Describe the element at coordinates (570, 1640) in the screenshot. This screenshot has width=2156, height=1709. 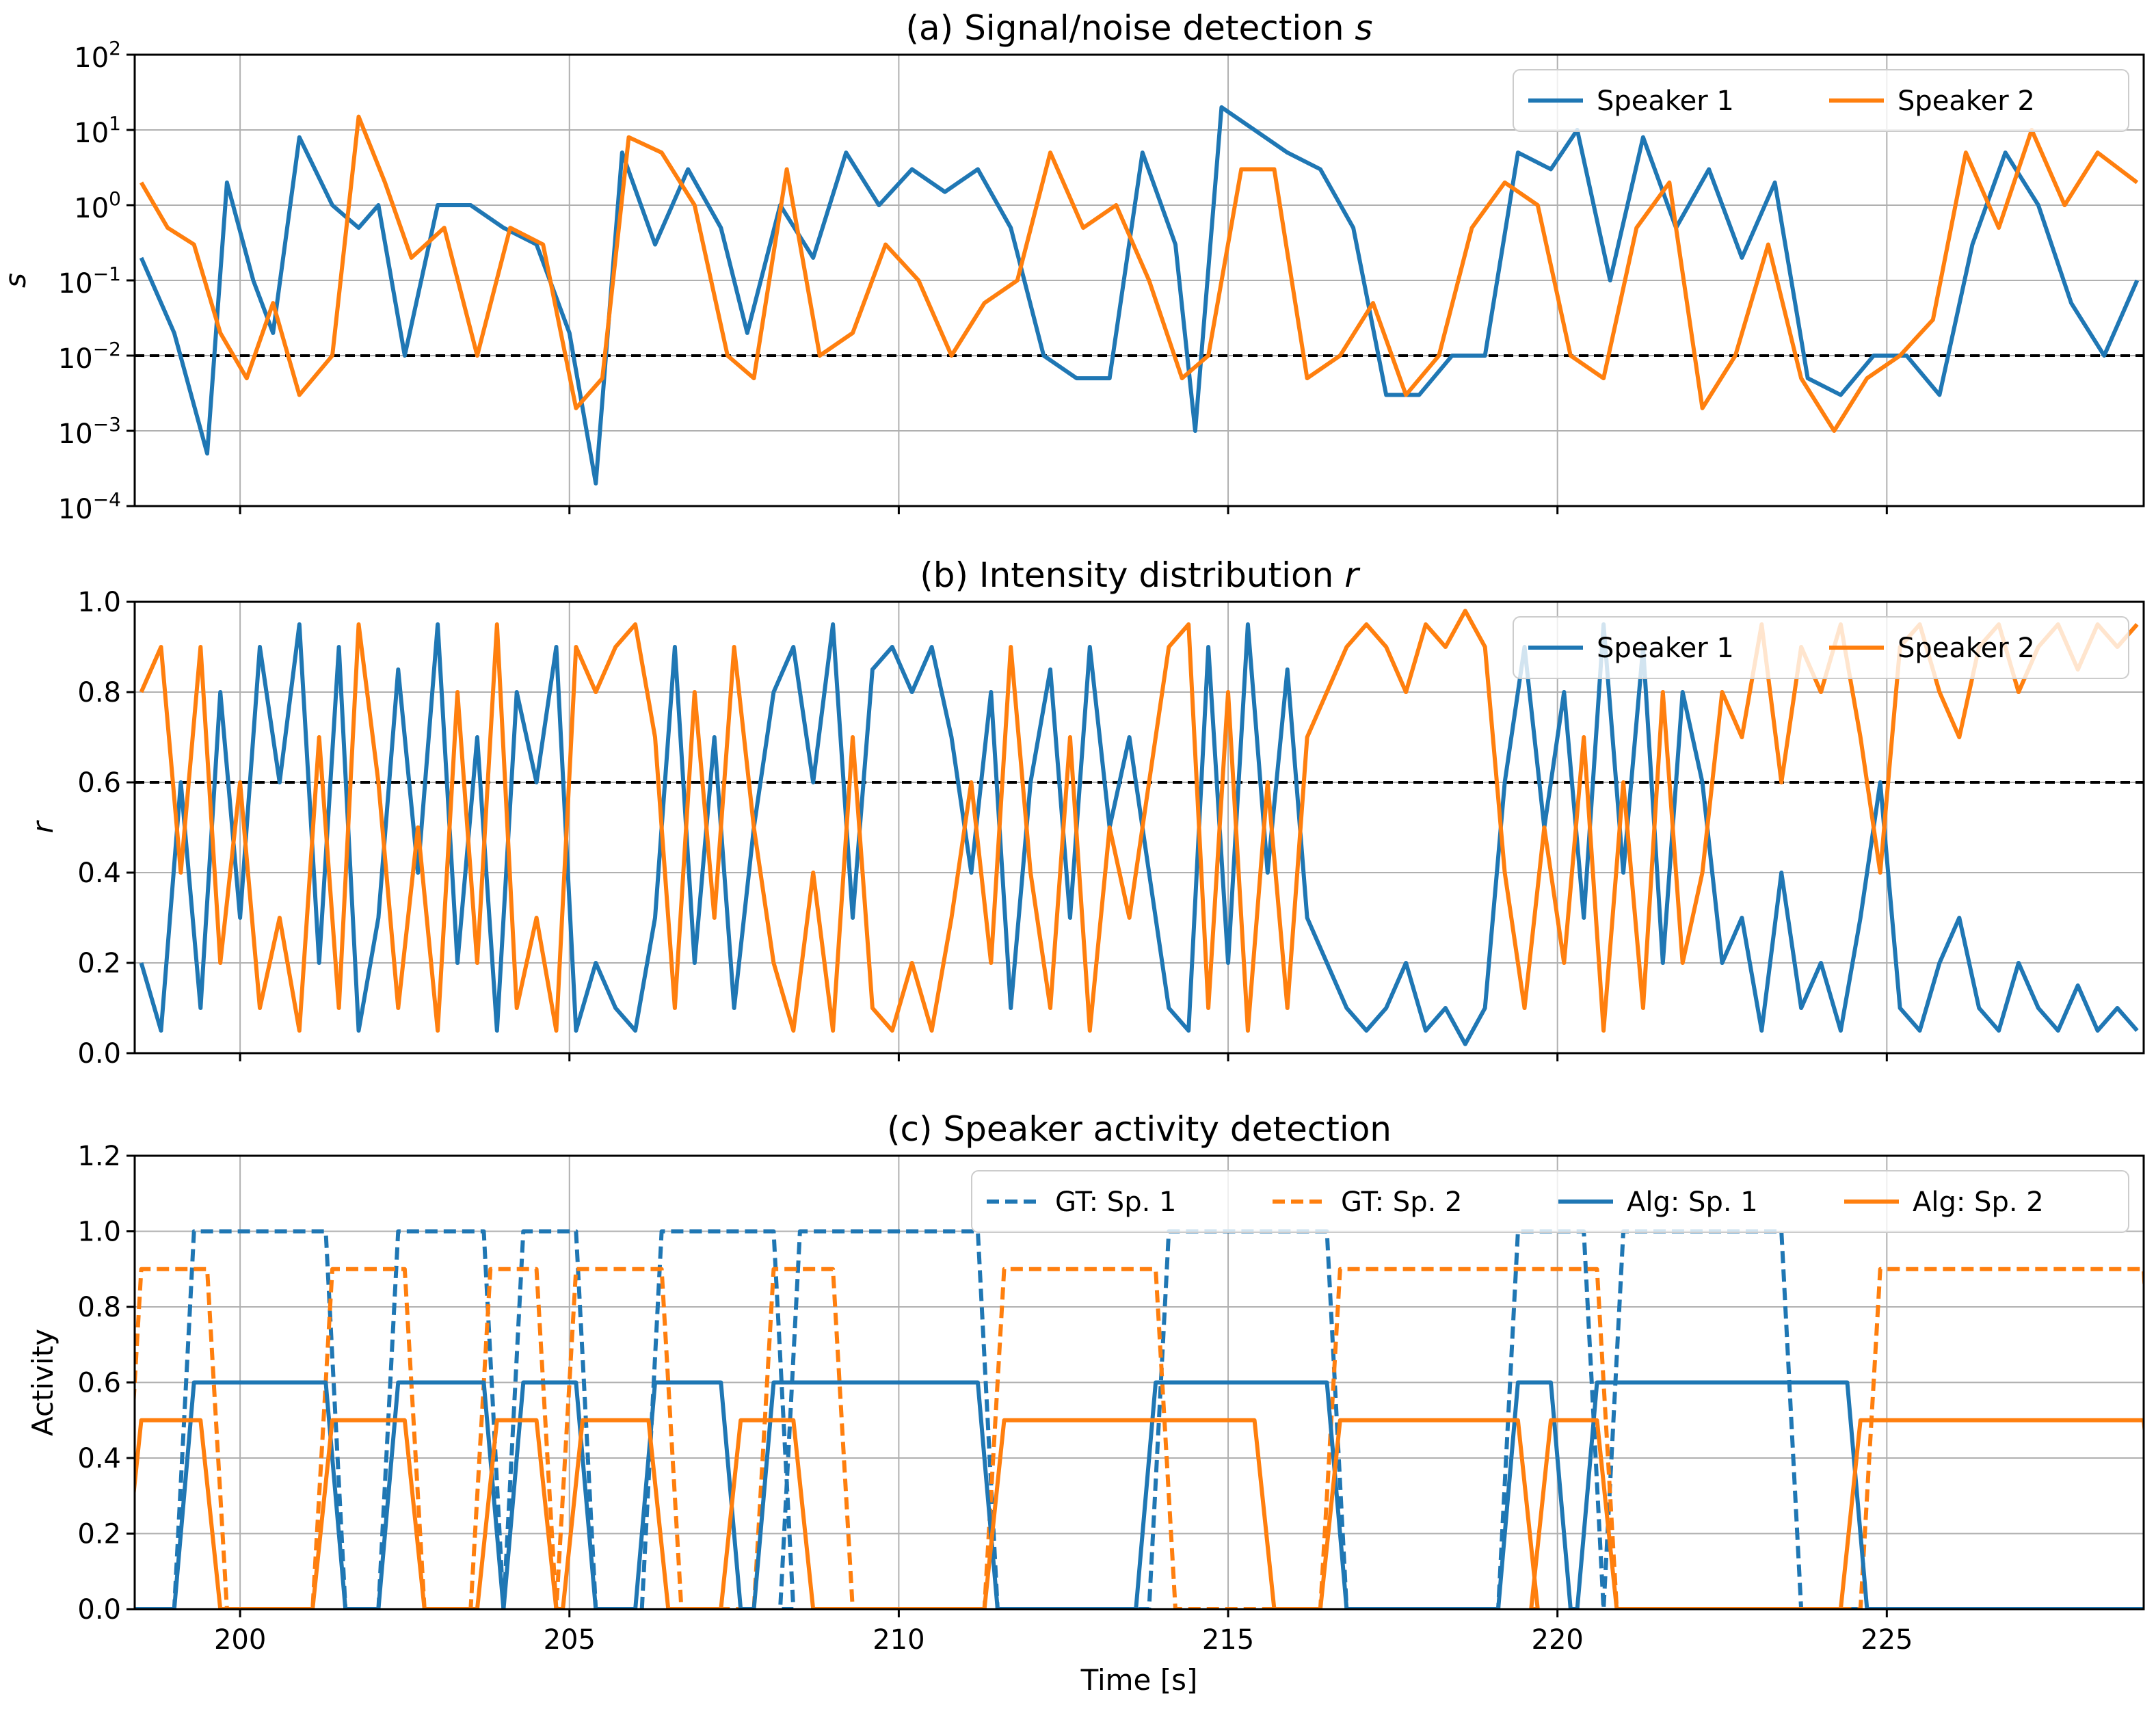
I see `panel-c-xtick-label: 205` at that location.